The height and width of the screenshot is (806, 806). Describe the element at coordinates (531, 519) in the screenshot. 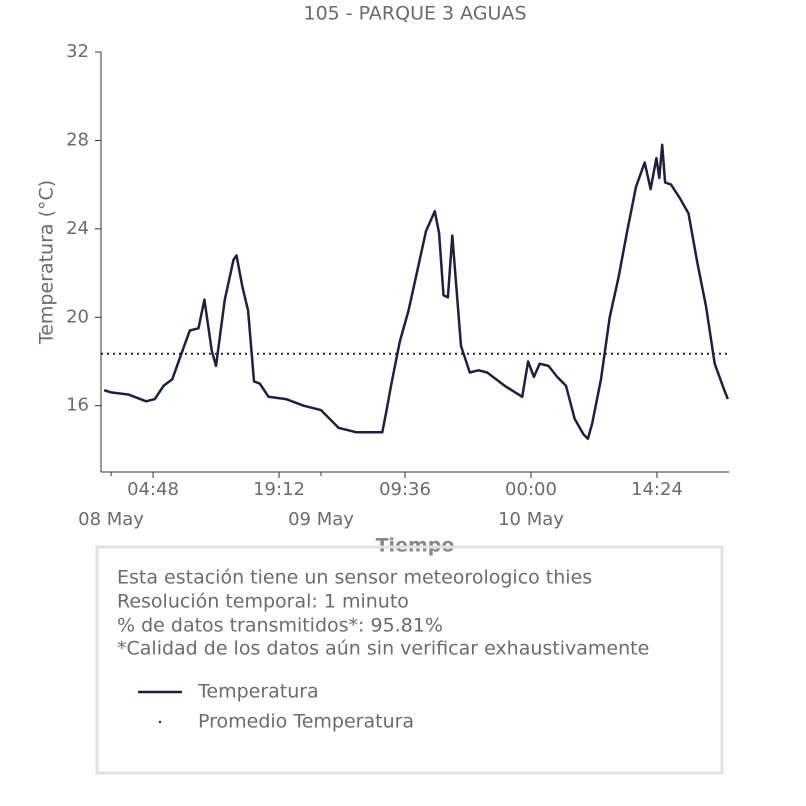

I see `x-minor-tick-label: 10 May` at that location.